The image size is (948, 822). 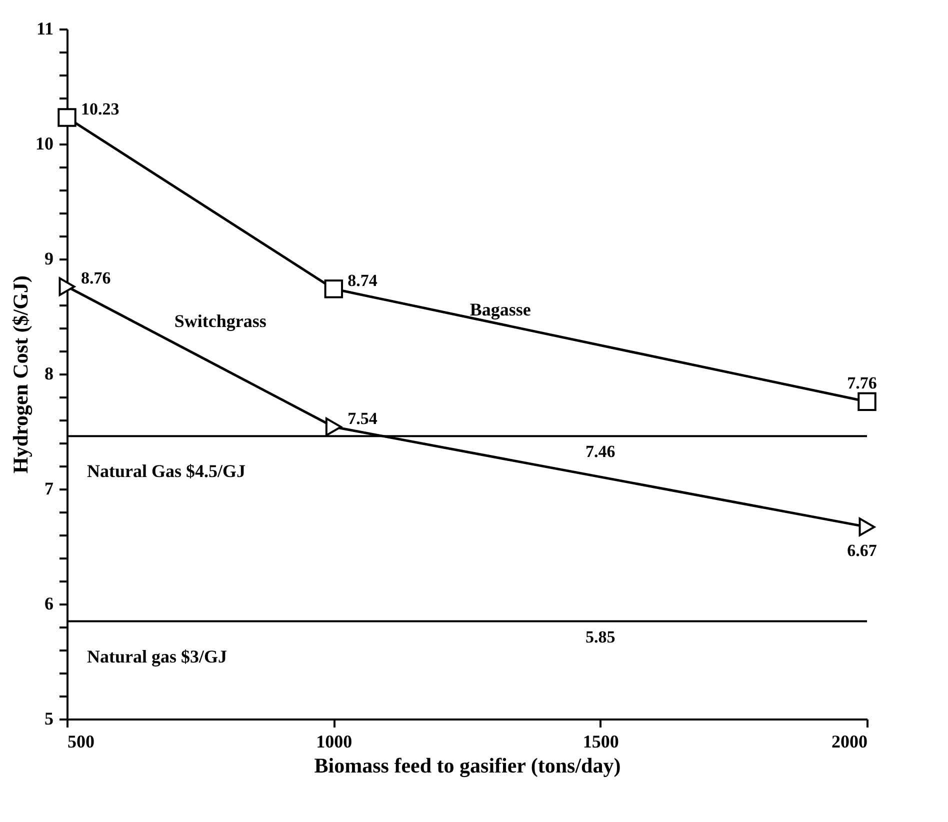 What do you see at coordinates (220, 320) in the screenshot?
I see `series-label: Switchgrass` at bounding box center [220, 320].